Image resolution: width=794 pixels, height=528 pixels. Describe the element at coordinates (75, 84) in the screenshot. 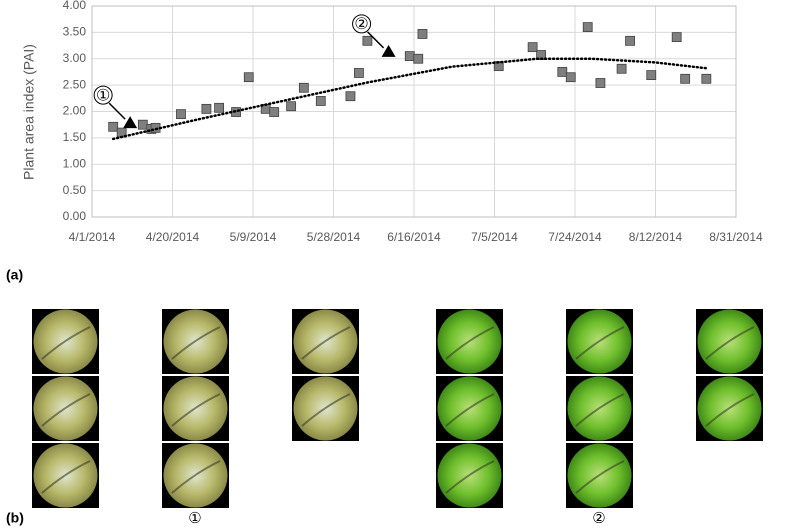

I see `y-tick-label: 2.50` at that location.